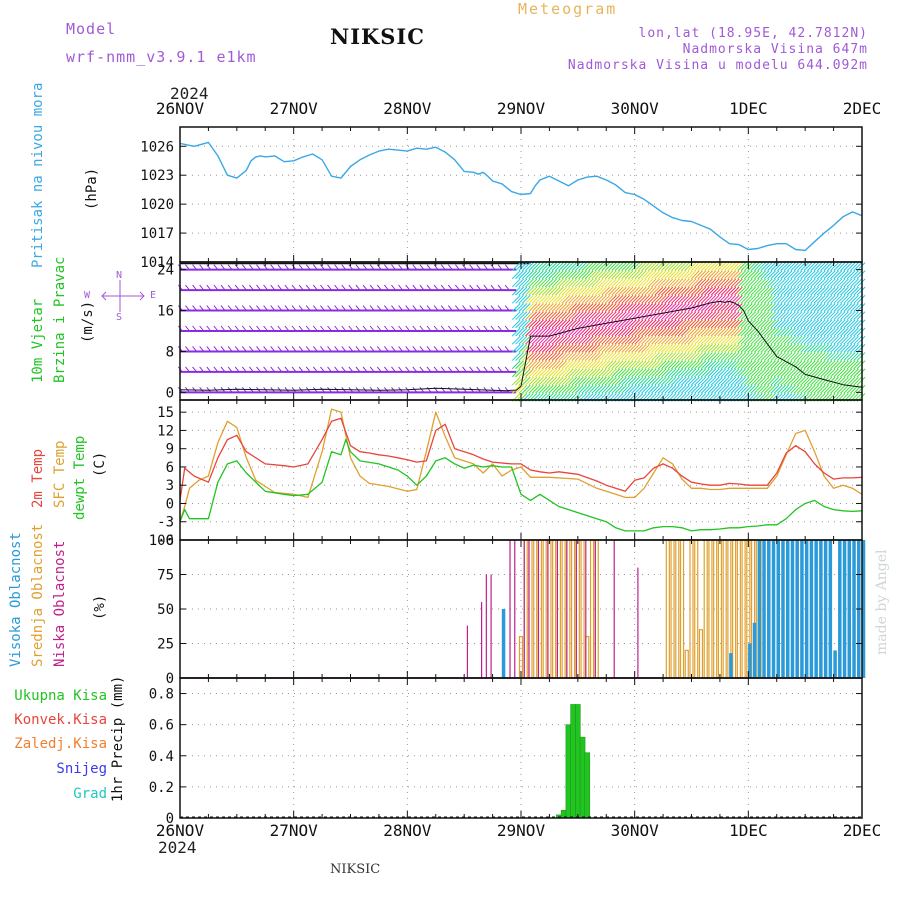 Image resolution: width=900 pixels, height=900 pixels. Describe the element at coordinates (521, 459) in the screenshot. I see `temp2m-line` at that location.